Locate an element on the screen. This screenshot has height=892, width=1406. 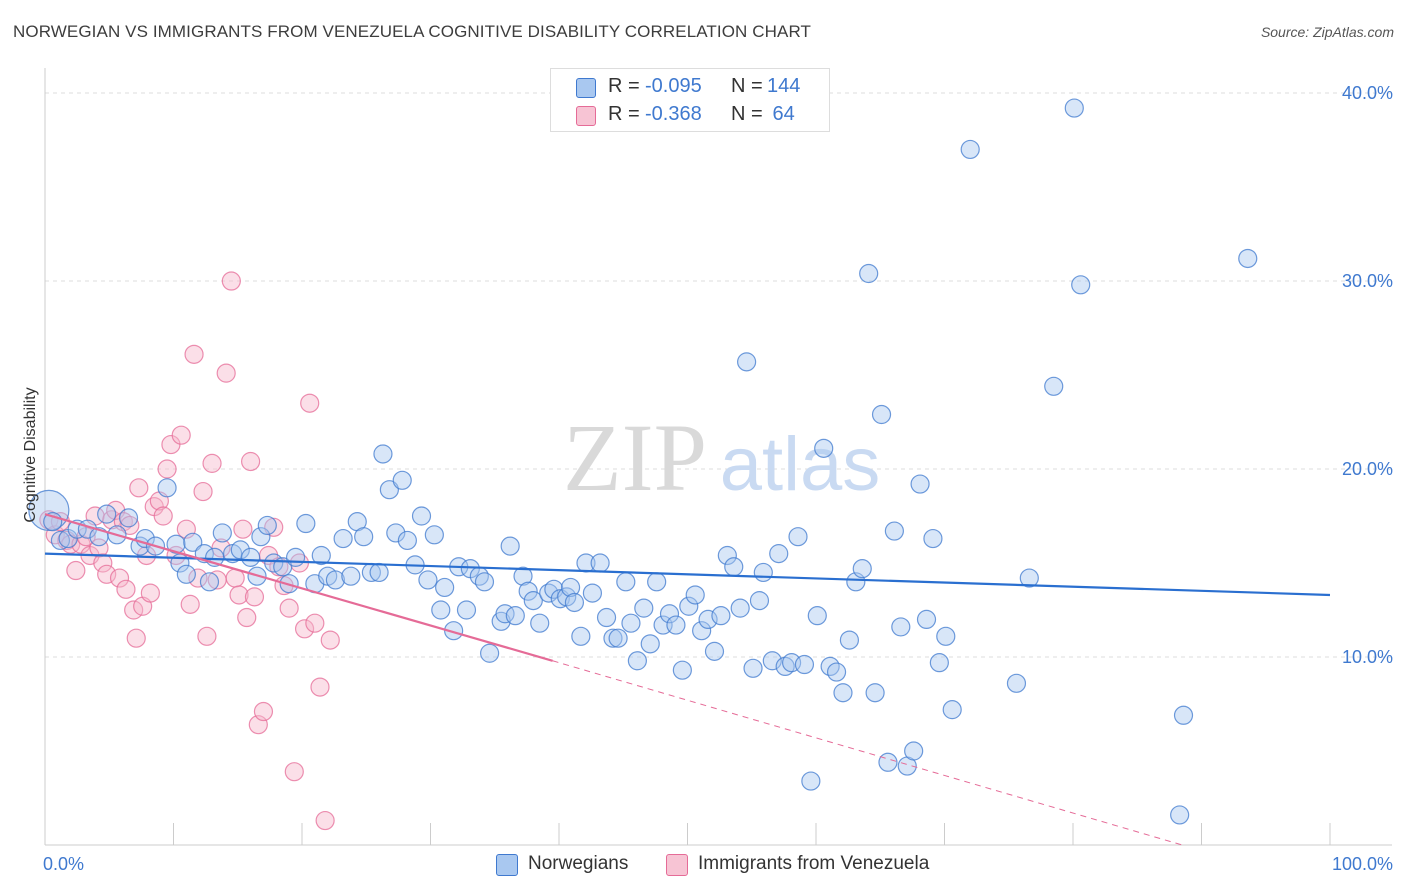
bottom-legend-label: Norwegians is located at coordinates (578, 863).